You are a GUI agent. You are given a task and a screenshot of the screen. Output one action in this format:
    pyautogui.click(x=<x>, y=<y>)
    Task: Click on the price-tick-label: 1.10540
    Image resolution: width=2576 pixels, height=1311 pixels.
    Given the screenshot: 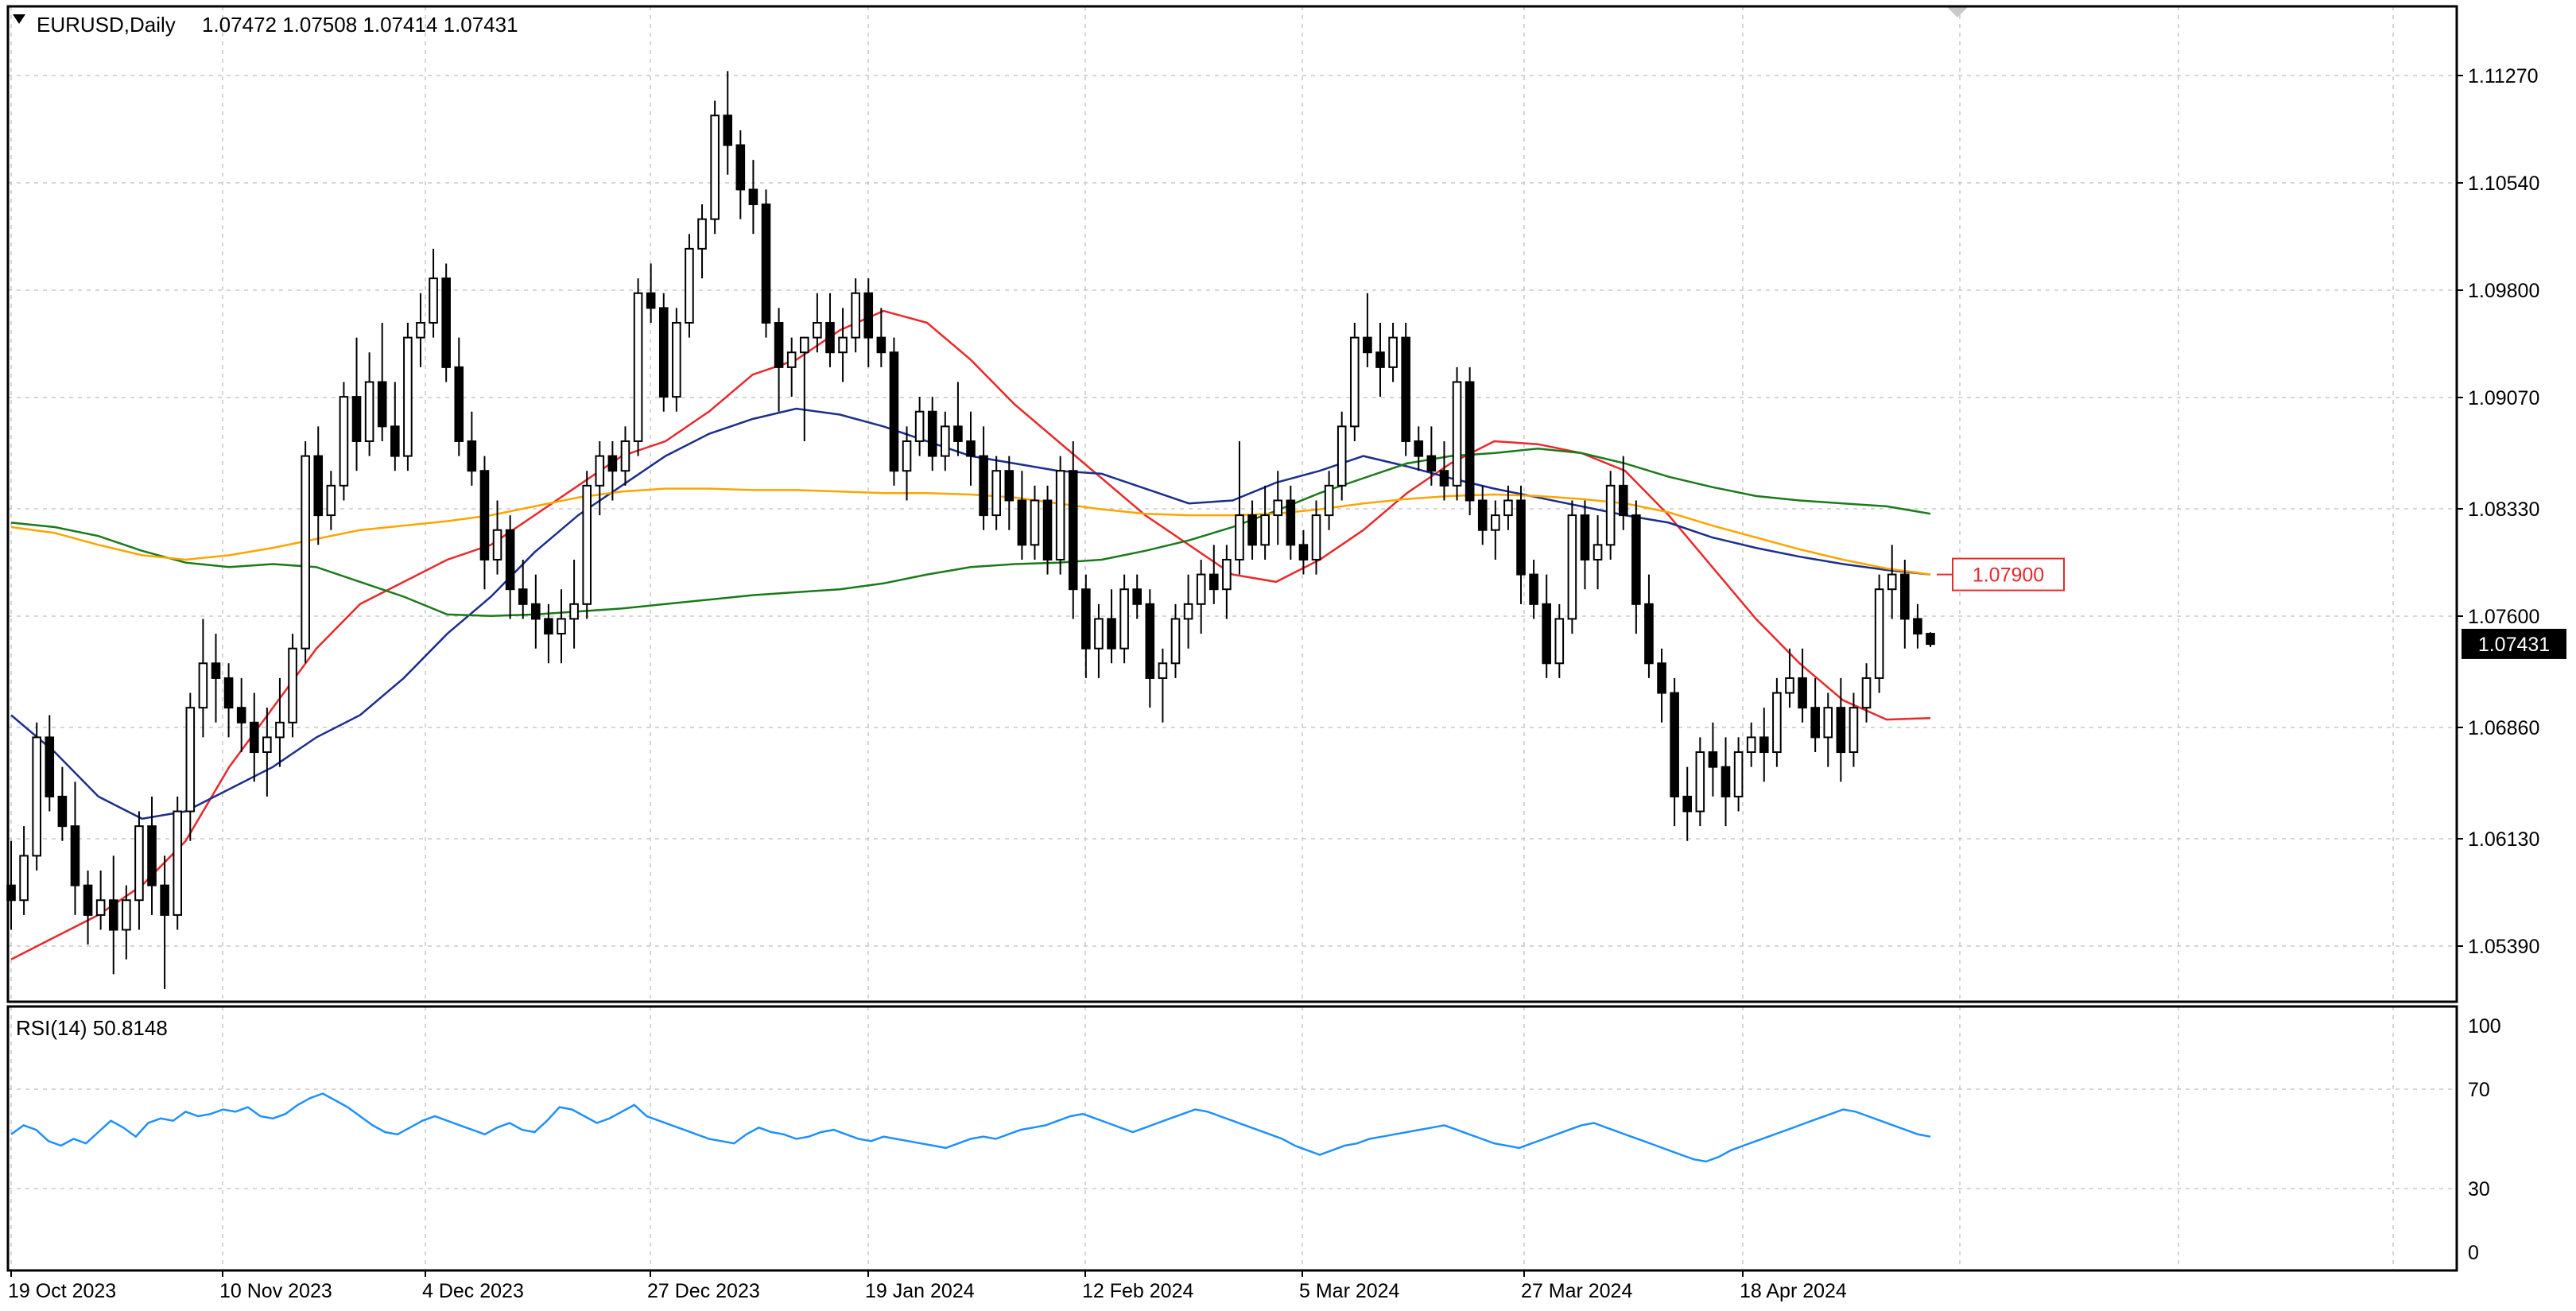 What is the action you would take?
    pyautogui.click(x=2503, y=184)
    